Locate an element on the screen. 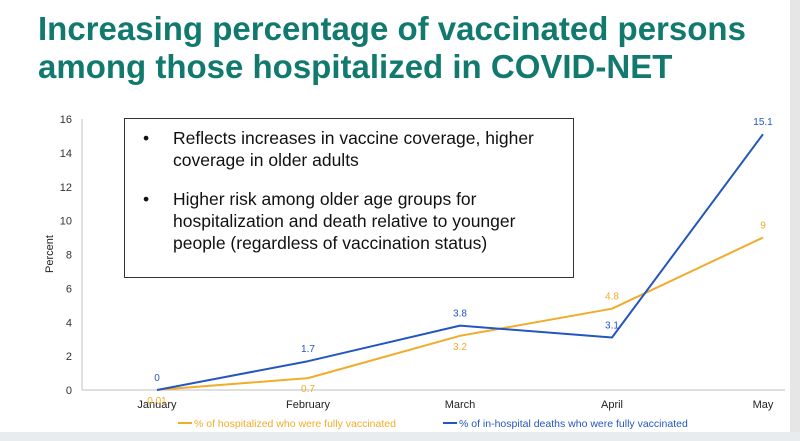  data-label: 0.7 is located at coordinates (308, 389).